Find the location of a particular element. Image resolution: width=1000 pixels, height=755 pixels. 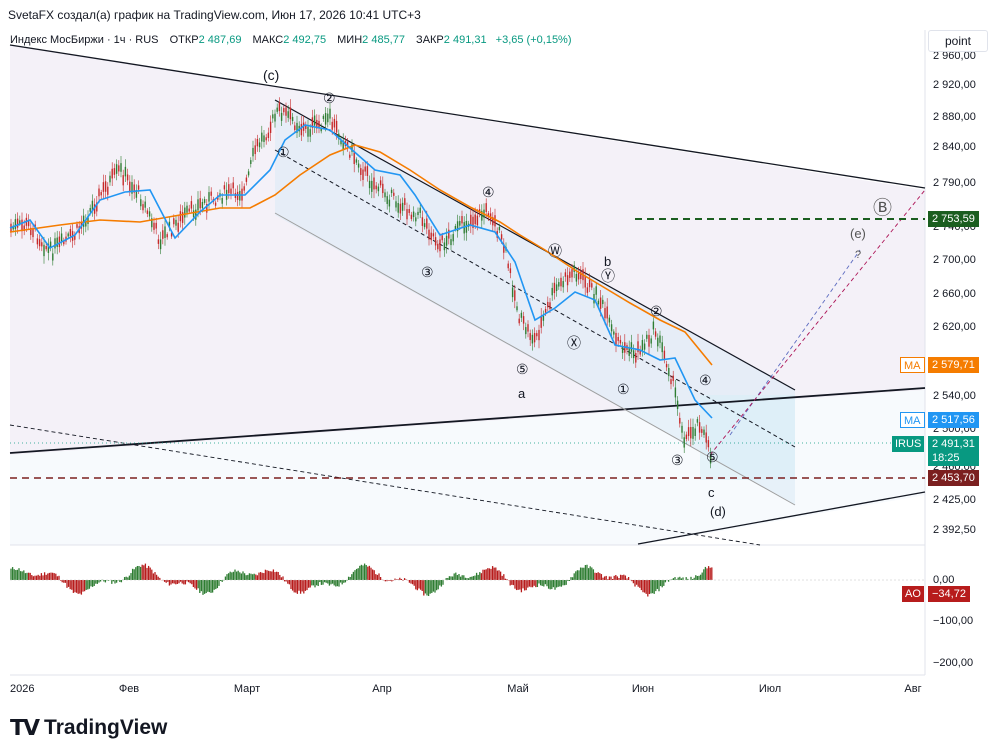

high-value: 2 492,75 is located at coordinates (305, 40).